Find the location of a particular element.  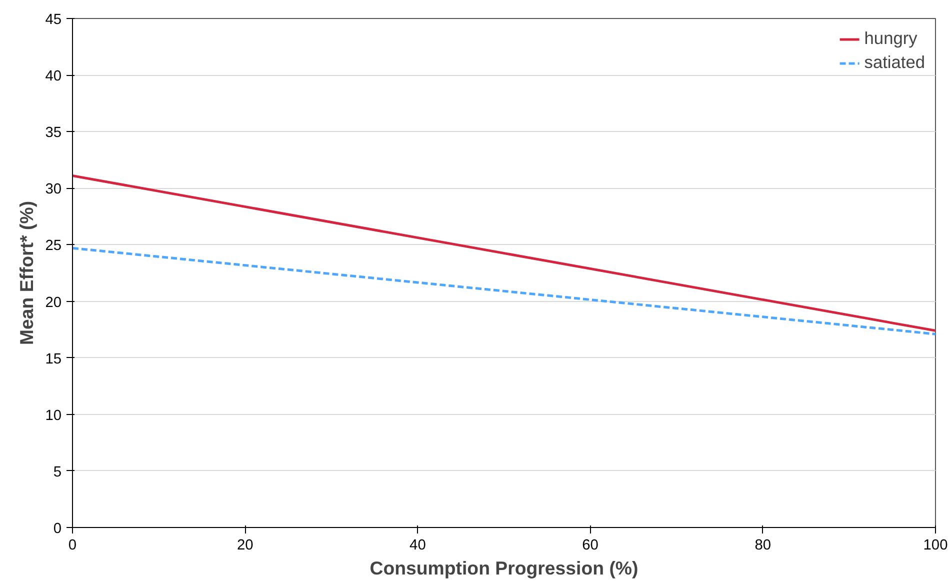

y-tick-label: 20 is located at coordinates (53, 302).